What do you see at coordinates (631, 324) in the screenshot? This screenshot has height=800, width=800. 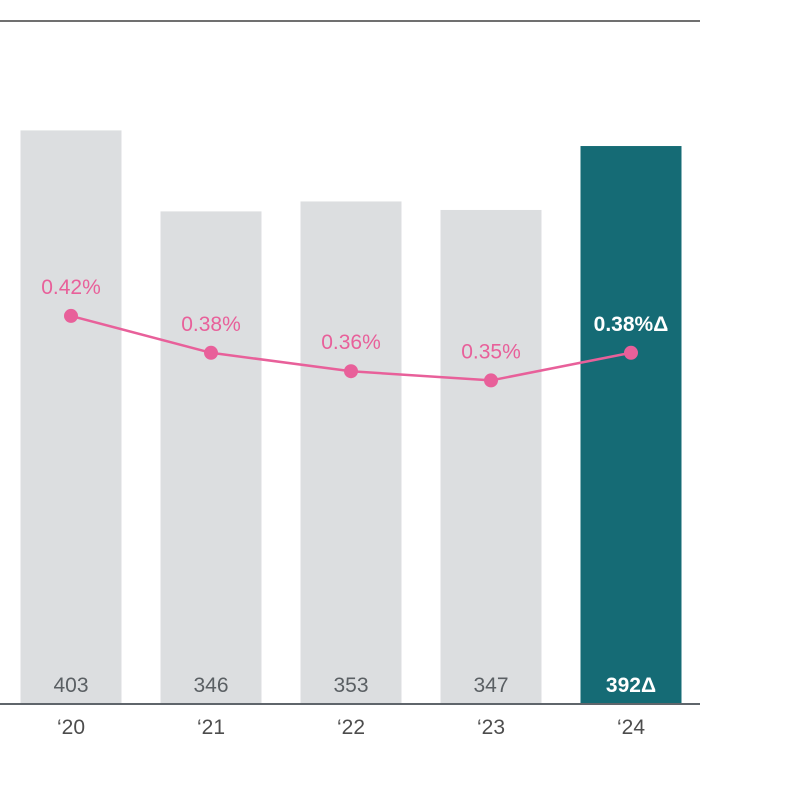 I see `rate-value-label-4: 0.38%Δ` at bounding box center [631, 324].